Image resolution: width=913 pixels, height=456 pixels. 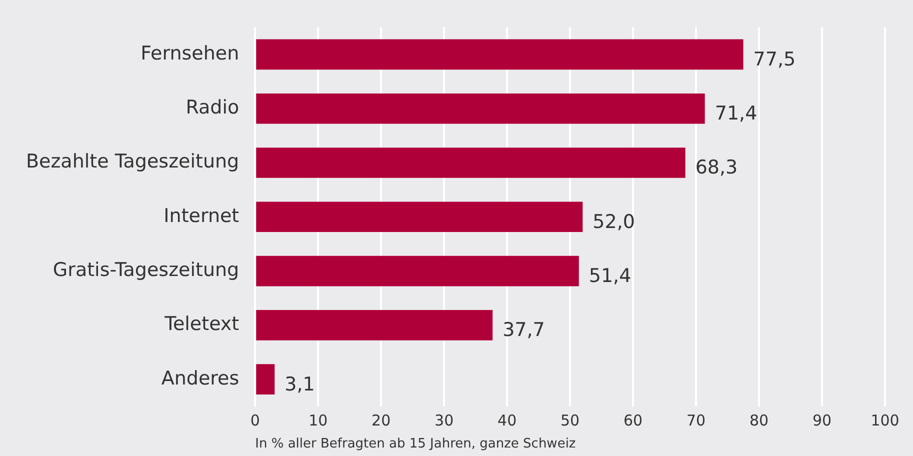 I want to click on x-tick-label: 50, so click(x=570, y=420).